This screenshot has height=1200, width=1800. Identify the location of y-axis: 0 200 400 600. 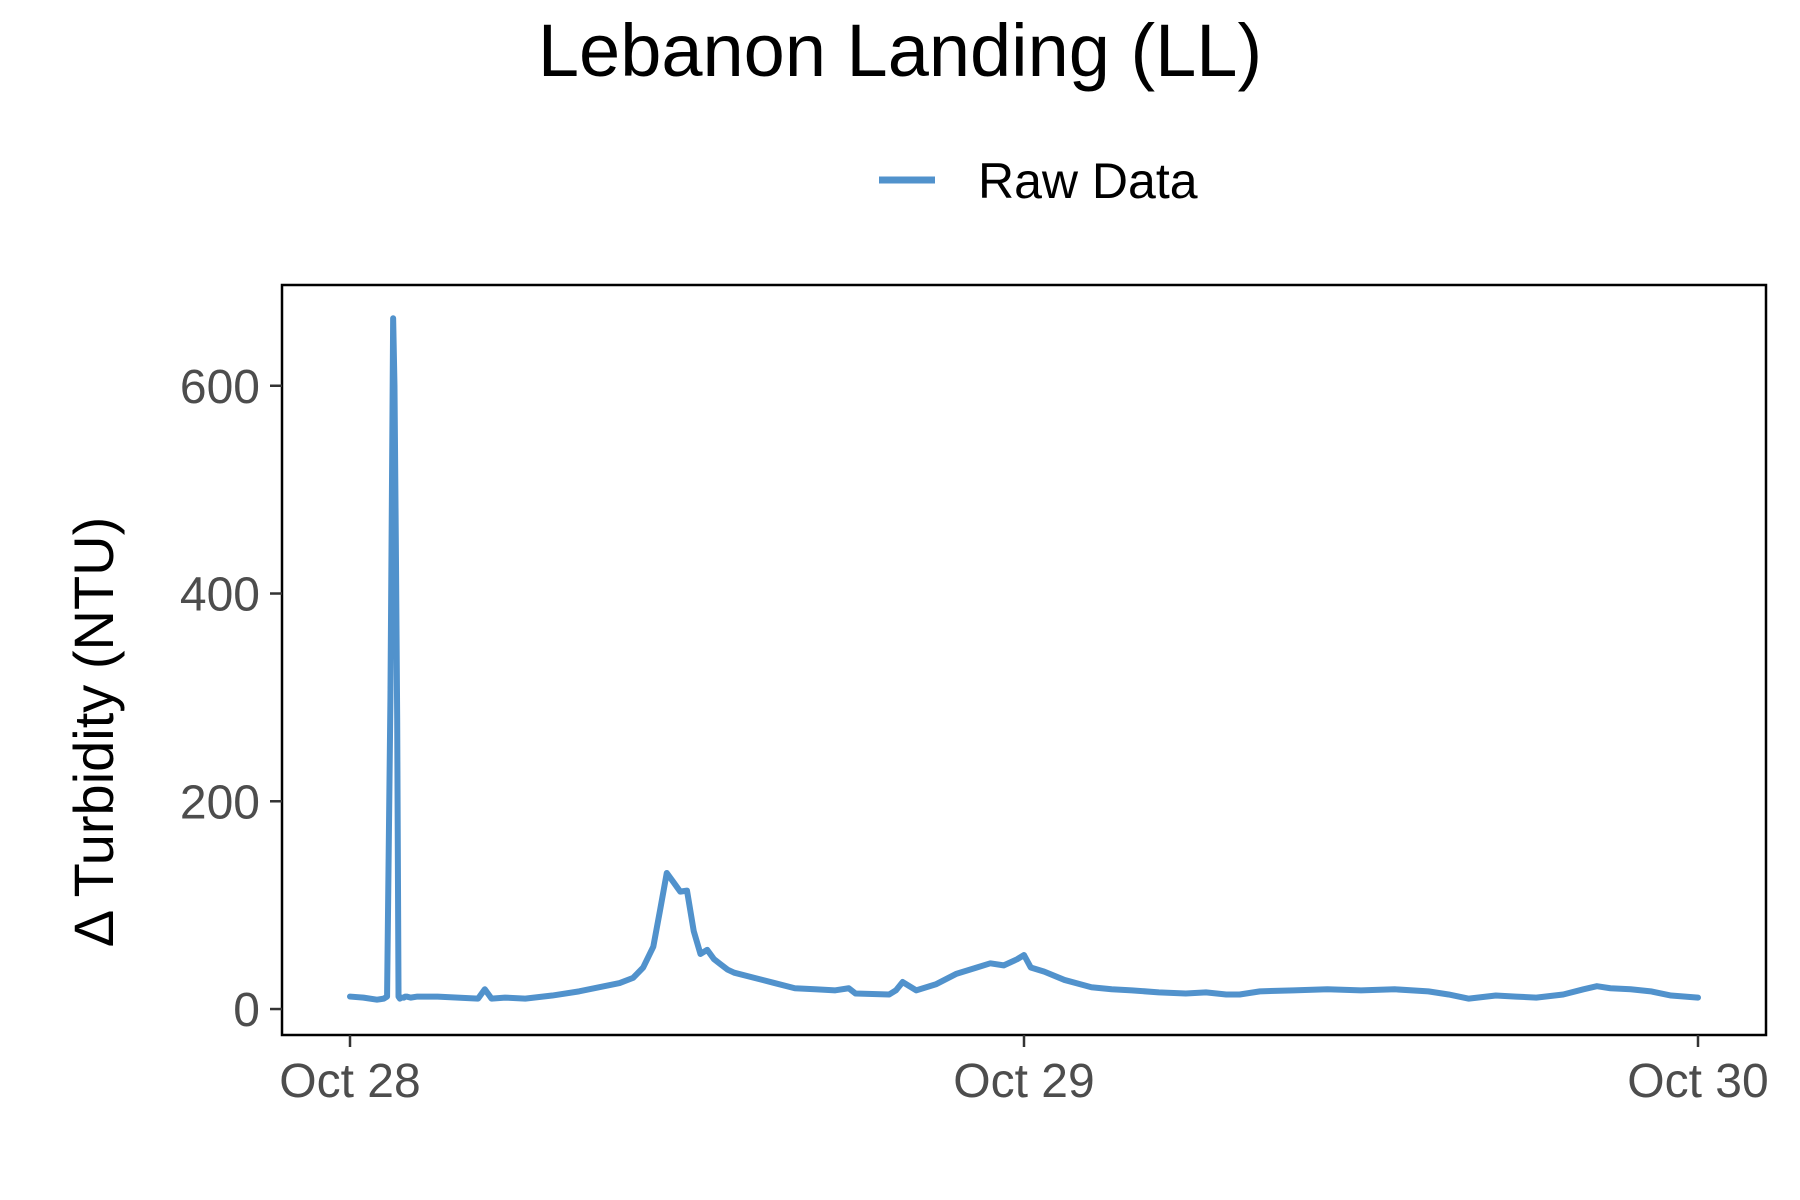
(231, 699).